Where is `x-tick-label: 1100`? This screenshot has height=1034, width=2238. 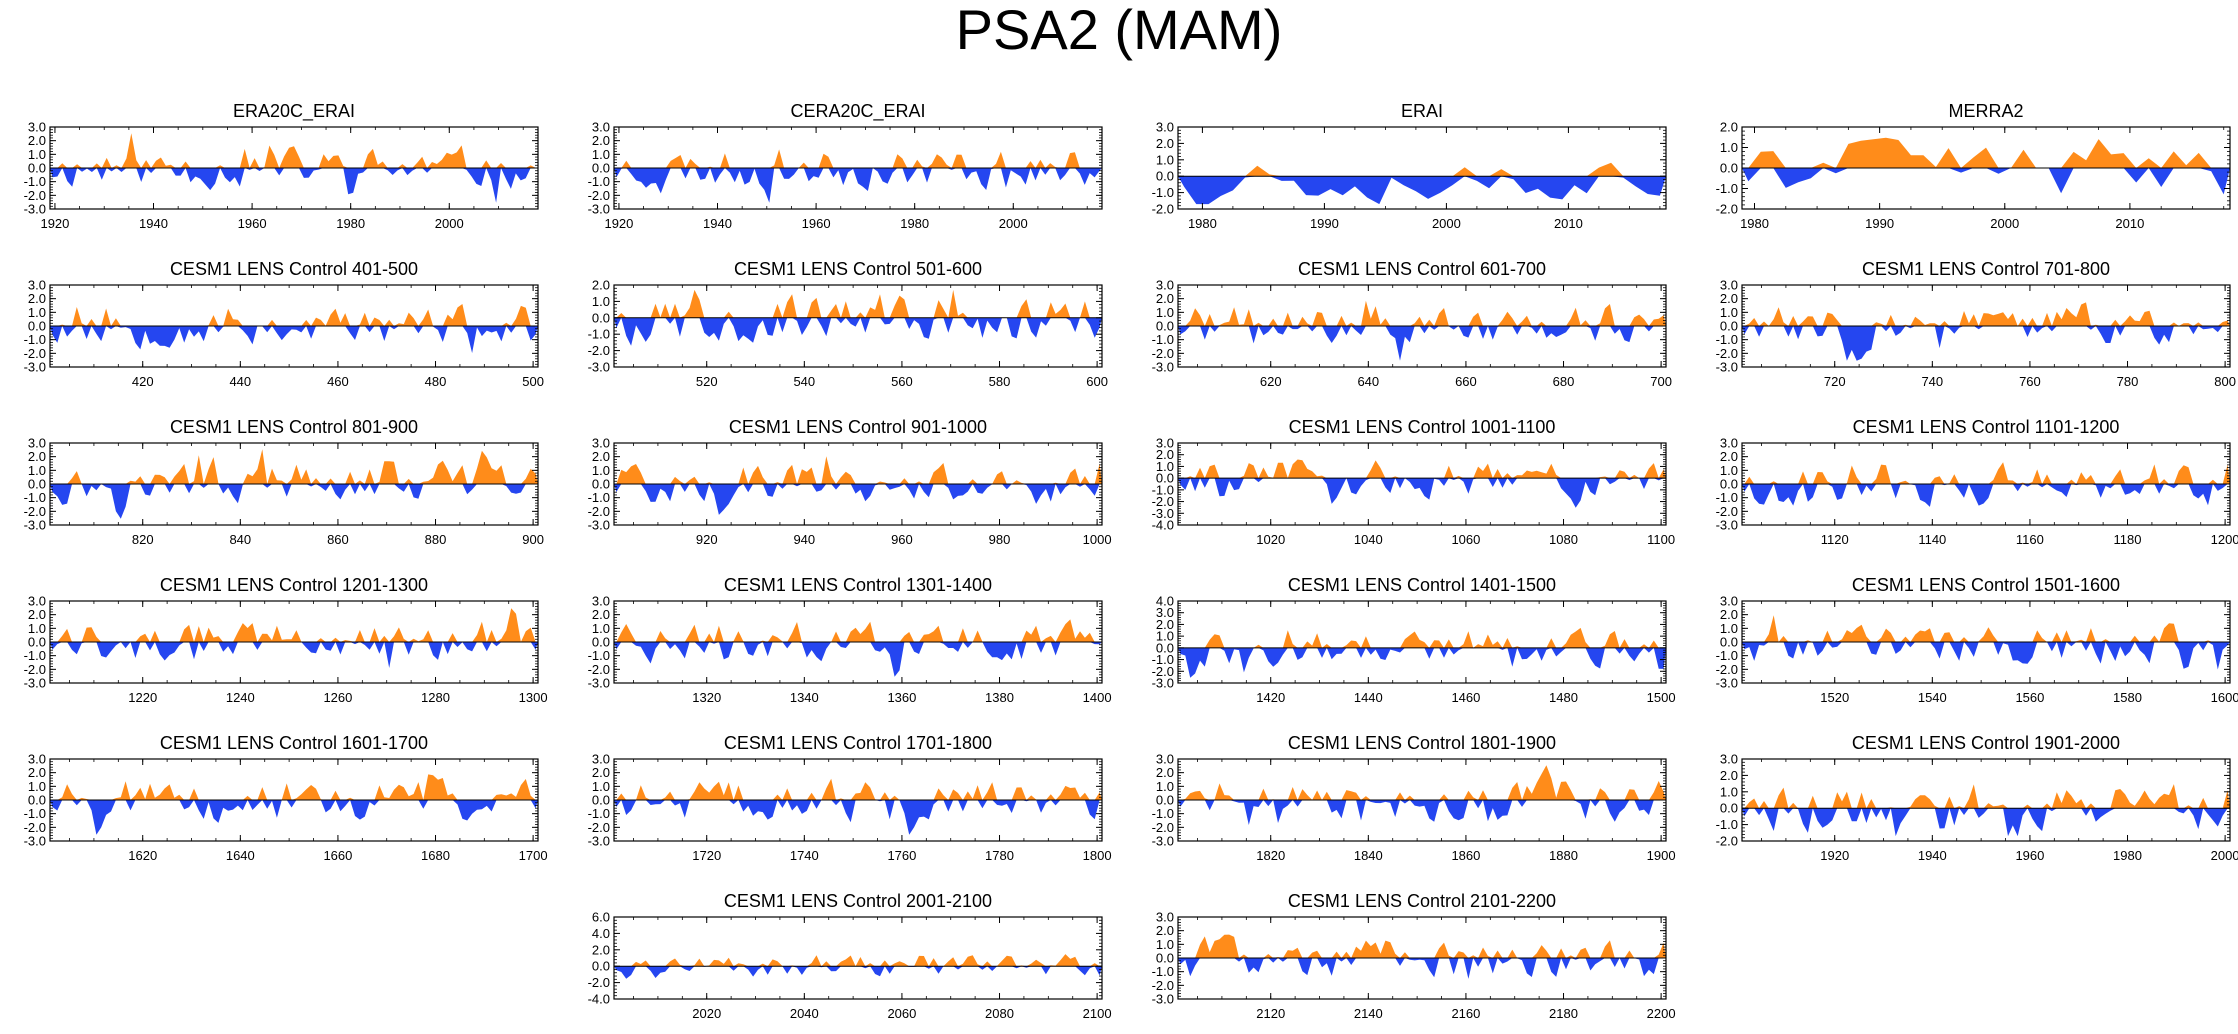
x-tick-label: 1100 is located at coordinates (1661, 539).